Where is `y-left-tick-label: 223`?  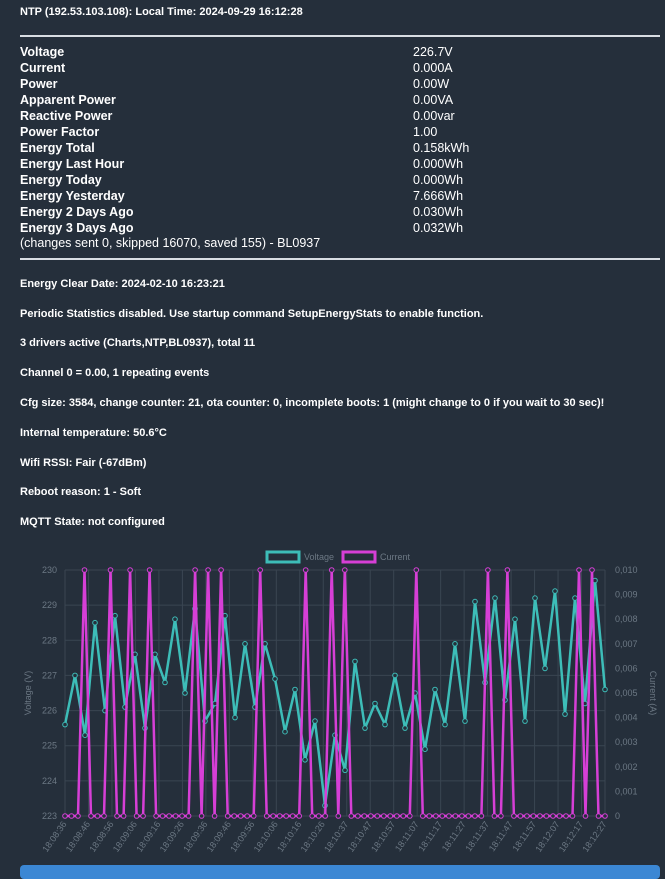
y-left-tick-label: 223 is located at coordinates (49, 816).